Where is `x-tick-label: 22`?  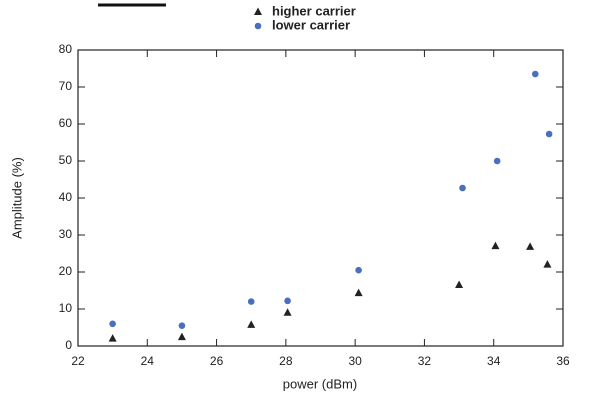
x-tick-label: 22 is located at coordinates (78, 361).